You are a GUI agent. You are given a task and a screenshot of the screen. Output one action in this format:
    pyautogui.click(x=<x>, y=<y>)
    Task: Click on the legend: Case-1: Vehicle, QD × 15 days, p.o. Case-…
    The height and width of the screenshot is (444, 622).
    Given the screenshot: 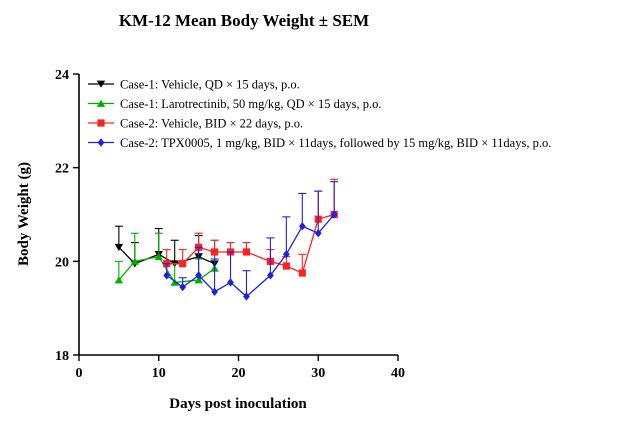 What is the action you would take?
    pyautogui.click(x=319, y=114)
    